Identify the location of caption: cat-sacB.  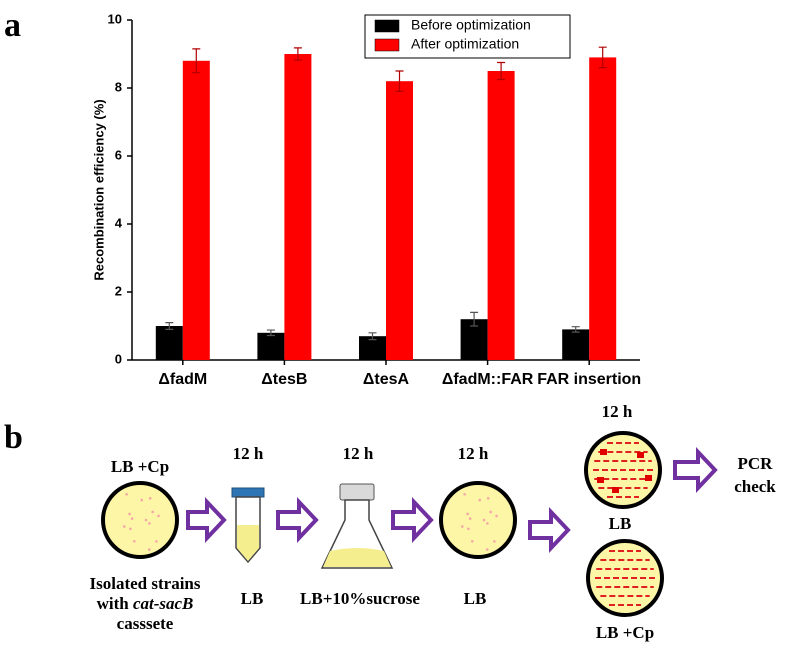
(163, 603).